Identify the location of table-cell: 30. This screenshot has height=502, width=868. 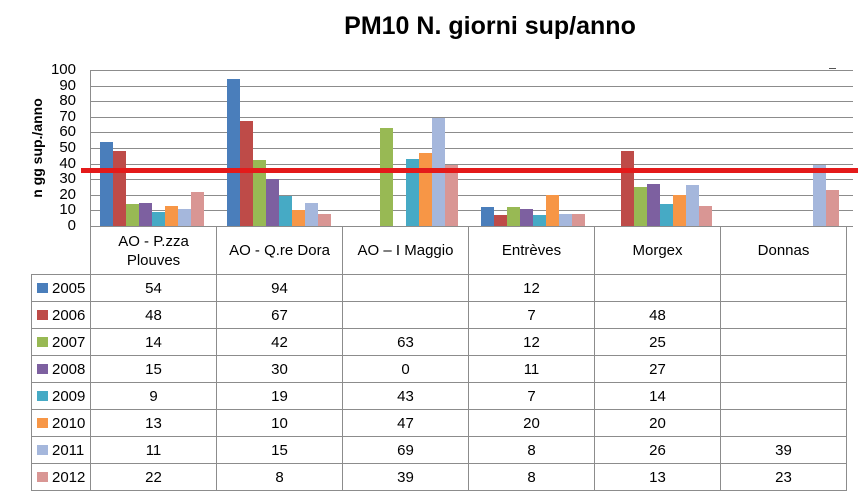
(279, 369).